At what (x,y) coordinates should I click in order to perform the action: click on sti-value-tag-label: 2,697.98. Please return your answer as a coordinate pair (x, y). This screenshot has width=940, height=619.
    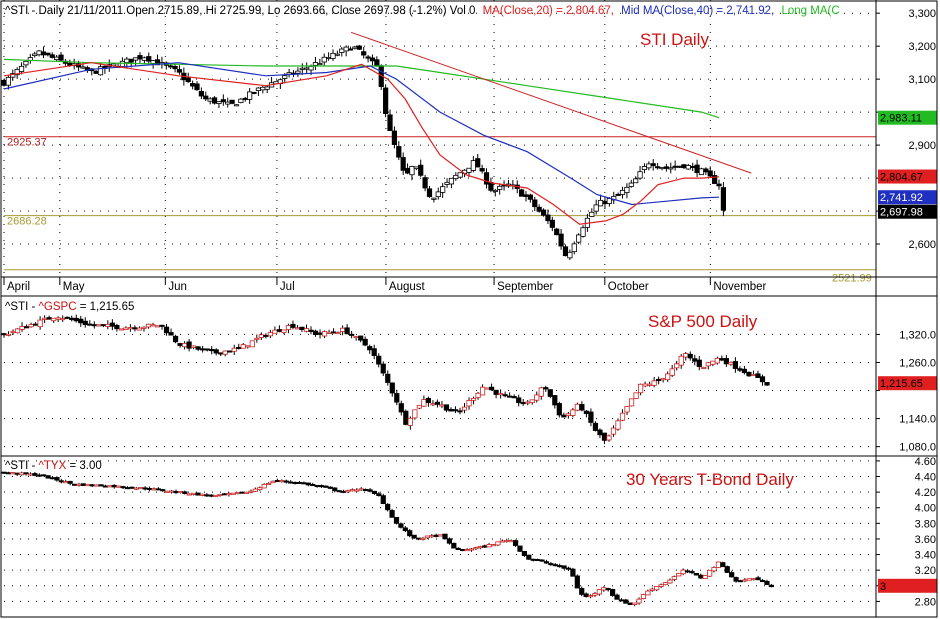
    Looking at the image, I should click on (901, 213).